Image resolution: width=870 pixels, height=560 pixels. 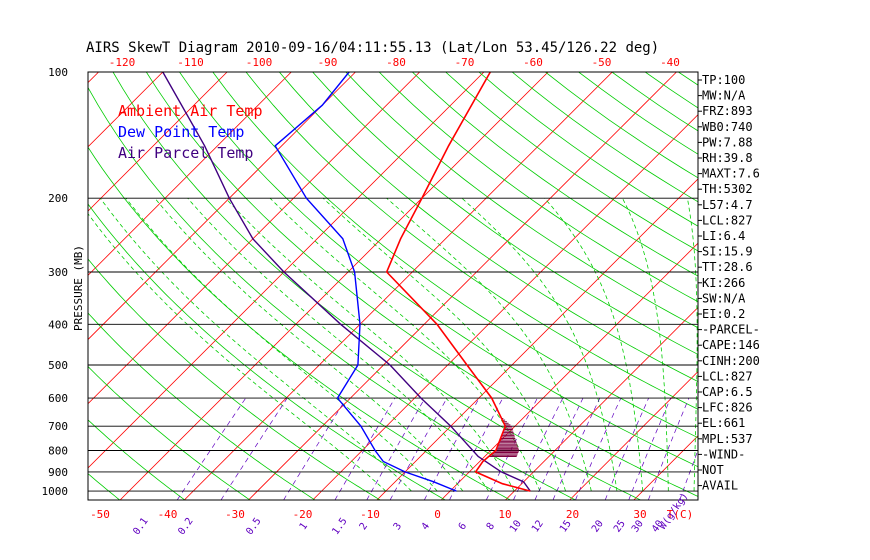 I want to click on top-temp-tick-label: -110, so click(x=190, y=62).